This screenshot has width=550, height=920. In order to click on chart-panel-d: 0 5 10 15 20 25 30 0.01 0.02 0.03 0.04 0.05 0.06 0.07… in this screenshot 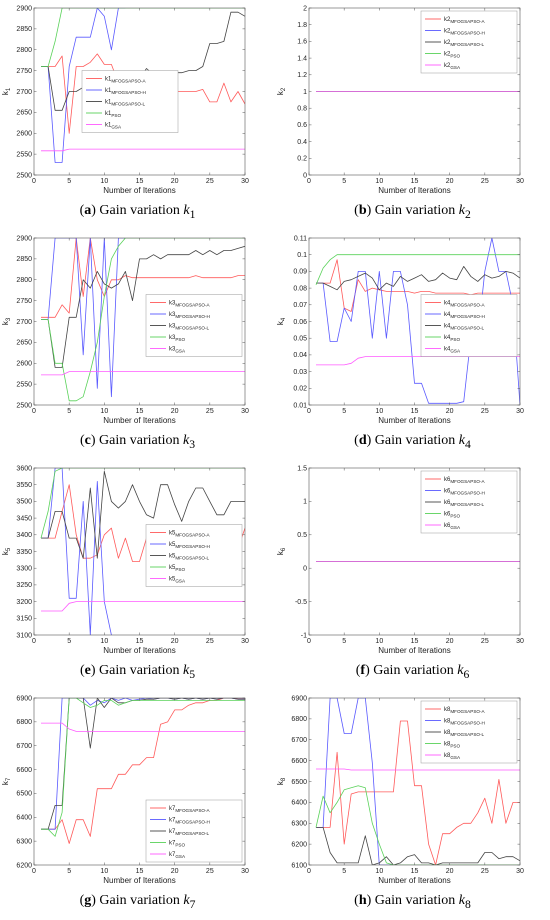, I will do `click(412, 345)`.